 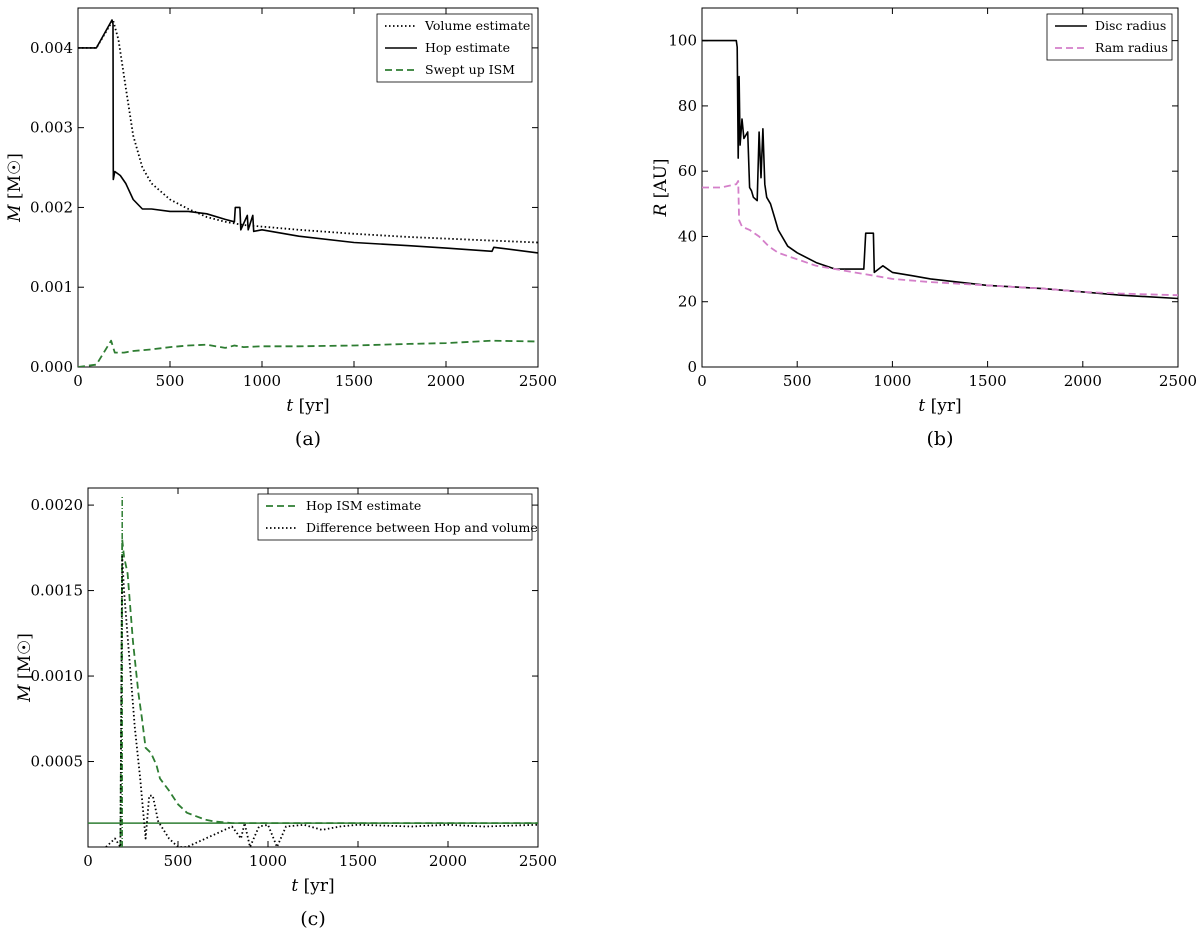 What do you see at coordinates (308, 353) in the screenshot?
I see `series-line-swept-up-ism` at bounding box center [308, 353].